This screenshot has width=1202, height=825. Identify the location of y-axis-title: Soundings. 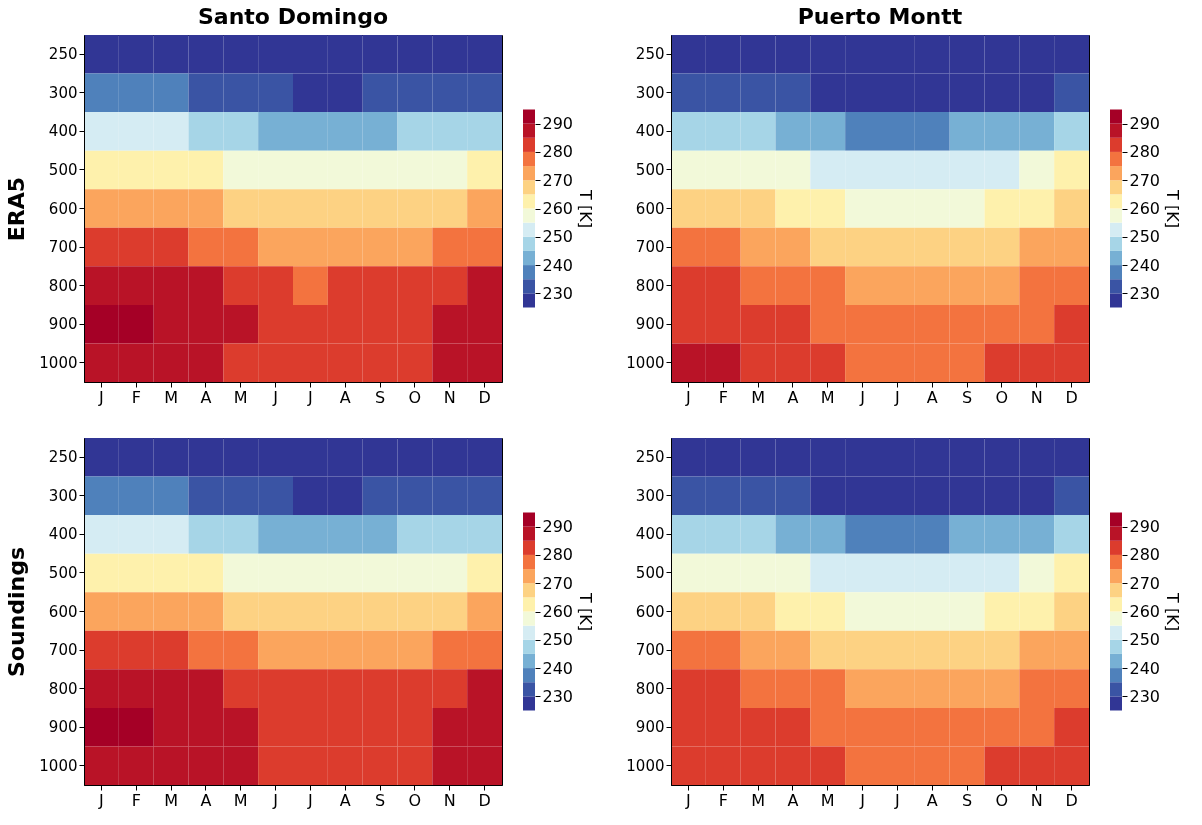
(17, 612).